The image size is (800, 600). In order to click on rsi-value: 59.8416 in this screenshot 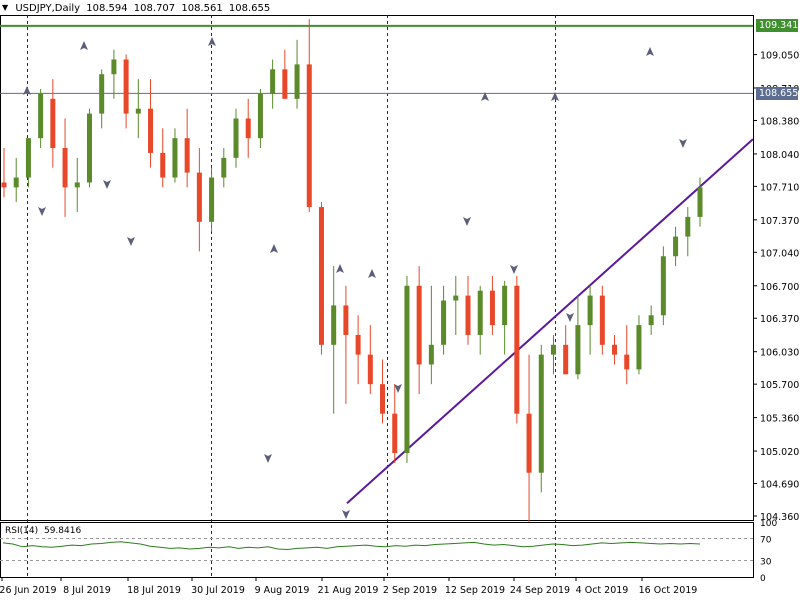, I will do `click(62, 531)`.